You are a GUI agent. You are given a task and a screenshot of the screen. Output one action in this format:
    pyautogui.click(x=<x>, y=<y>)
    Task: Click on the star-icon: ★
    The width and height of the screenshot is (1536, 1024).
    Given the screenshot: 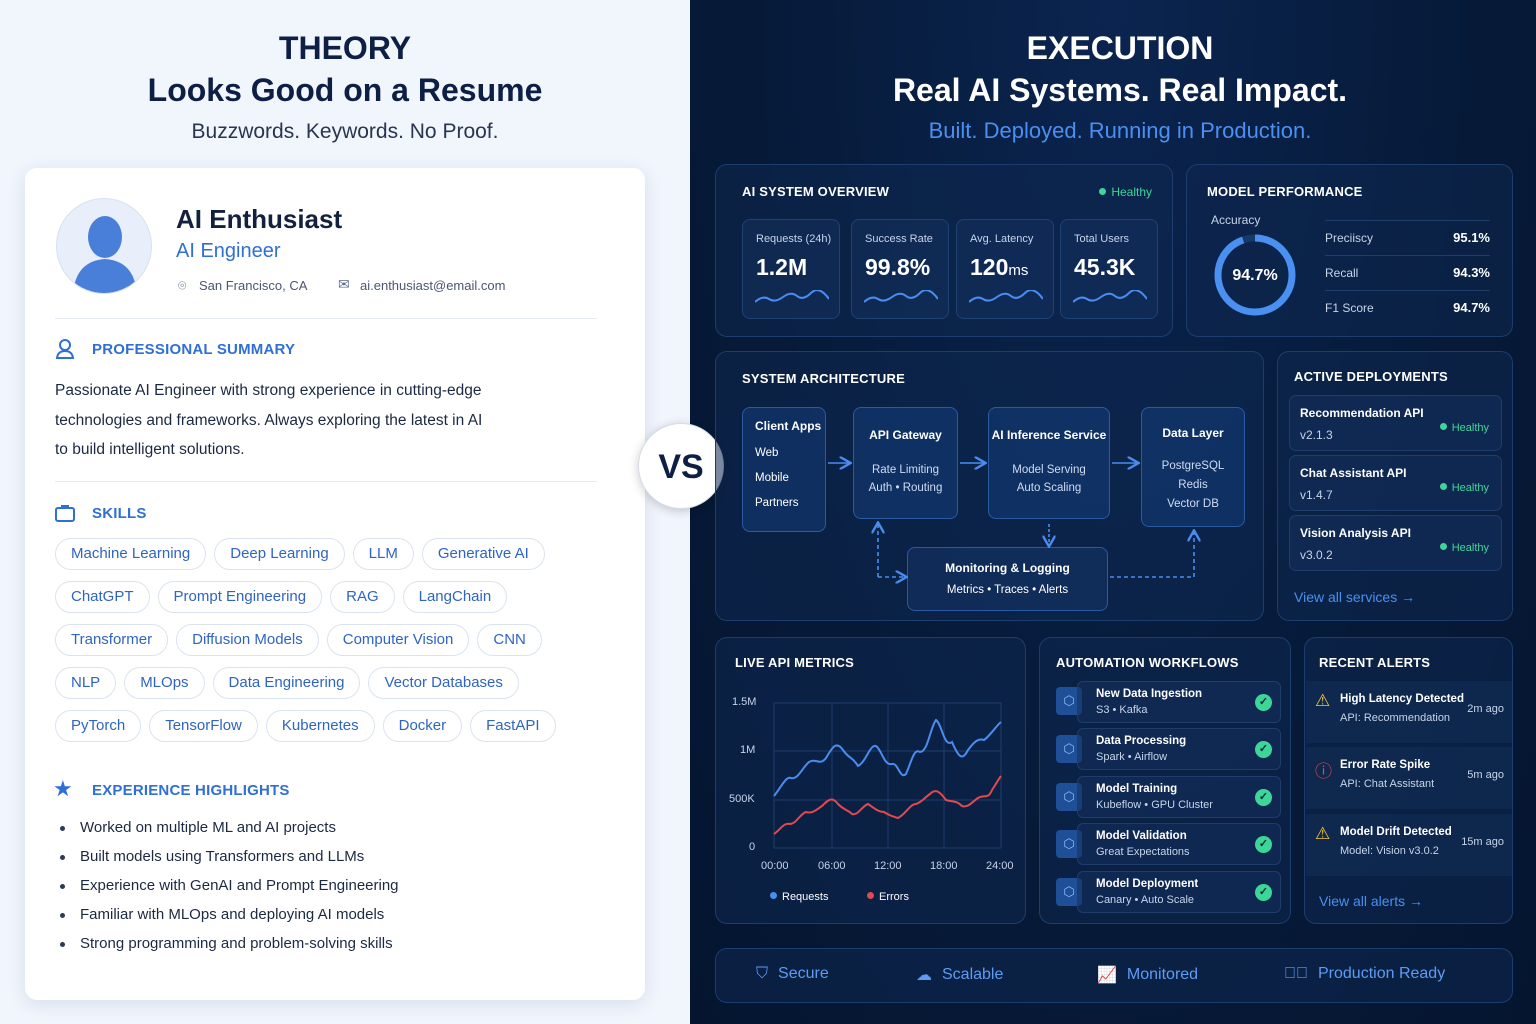 What is the action you would take?
    pyautogui.click(x=63, y=788)
    